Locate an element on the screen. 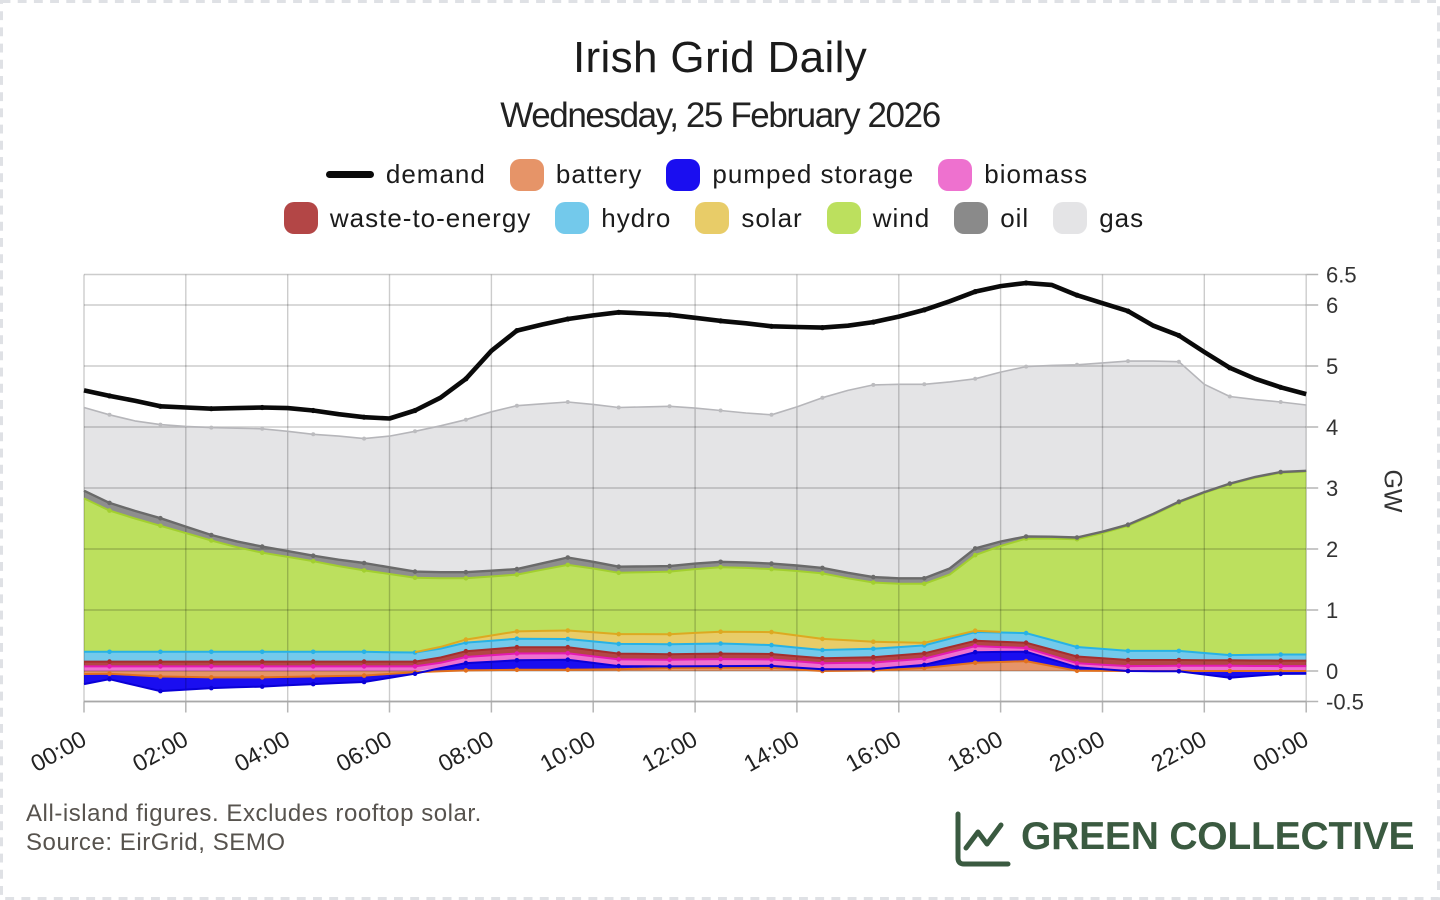 The image size is (1440, 900). svg-text: 6.5 is located at coordinates (1341, 275).